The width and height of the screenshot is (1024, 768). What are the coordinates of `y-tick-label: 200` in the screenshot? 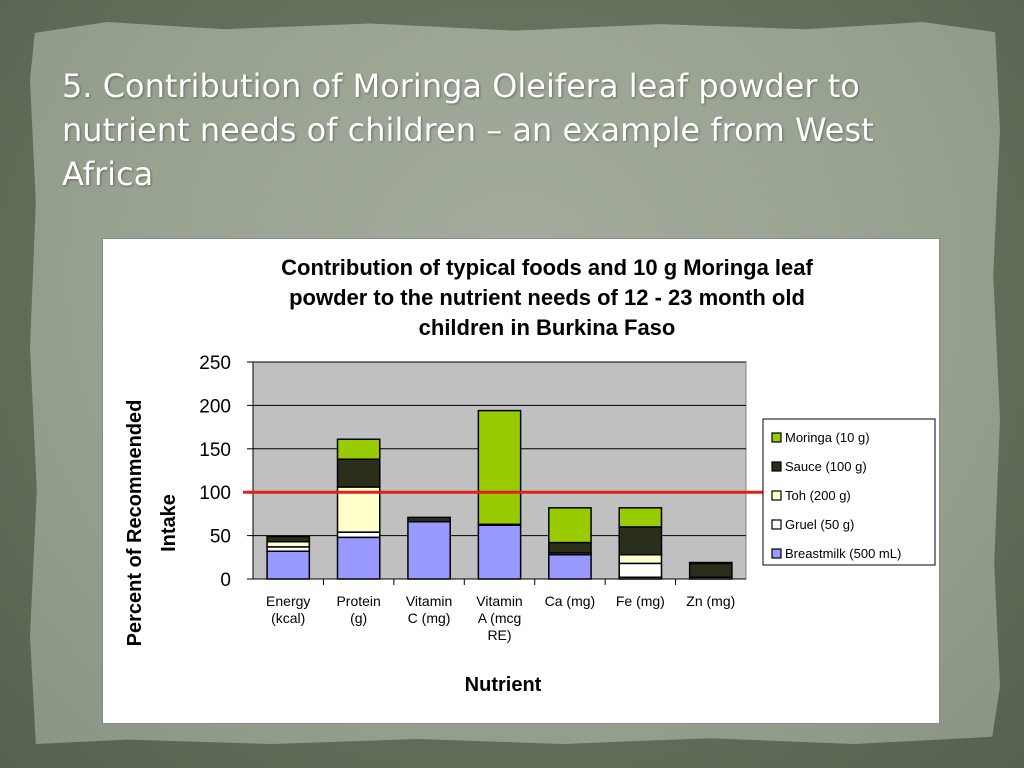 It's located at (215, 406).